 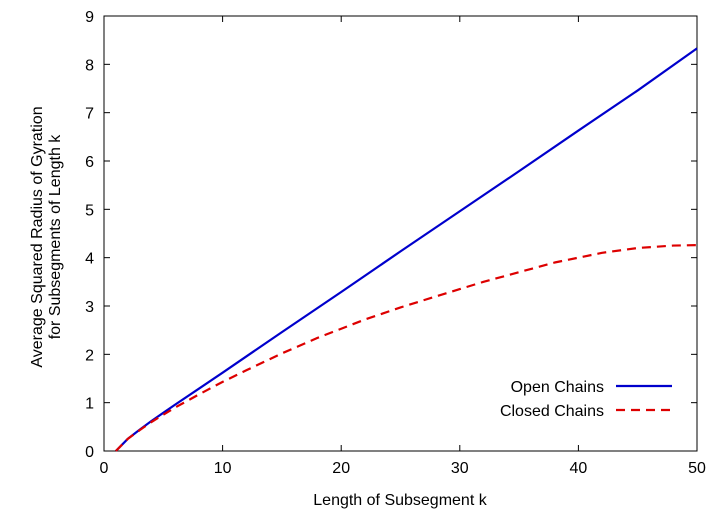 I want to click on x-axis-label: Length of Subsegment k, so click(x=400, y=500).